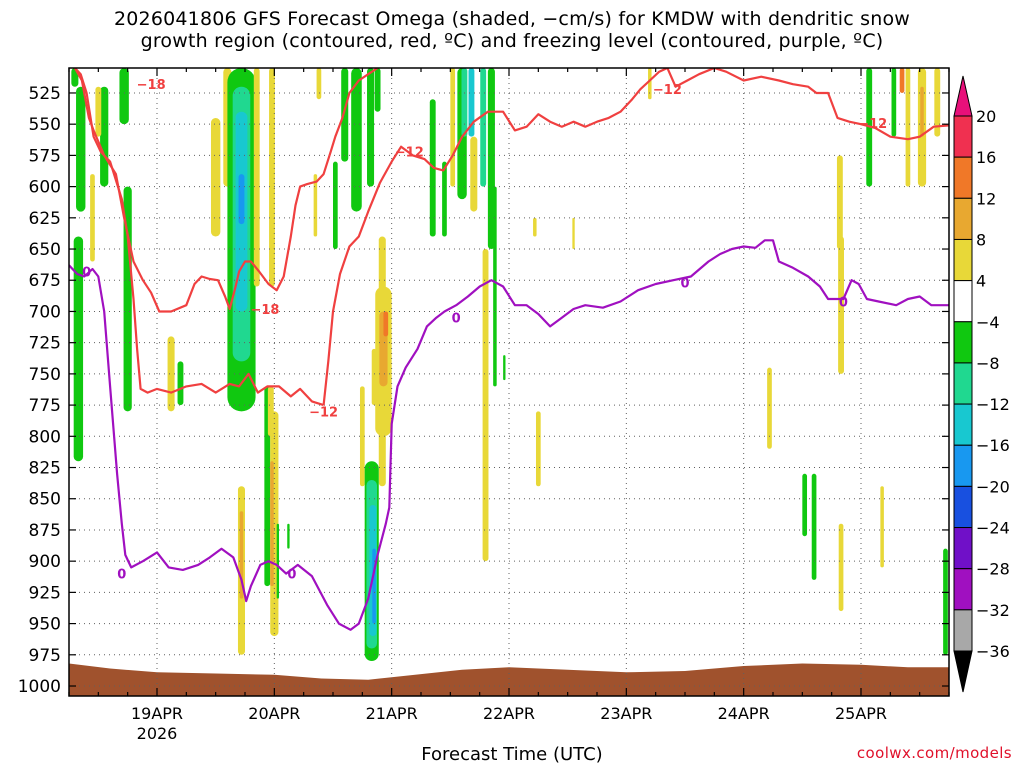  What do you see at coordinates (45, 156) in the screenshot?
I see `y-tick-label-575: 575` at bounding box center [45, 156].